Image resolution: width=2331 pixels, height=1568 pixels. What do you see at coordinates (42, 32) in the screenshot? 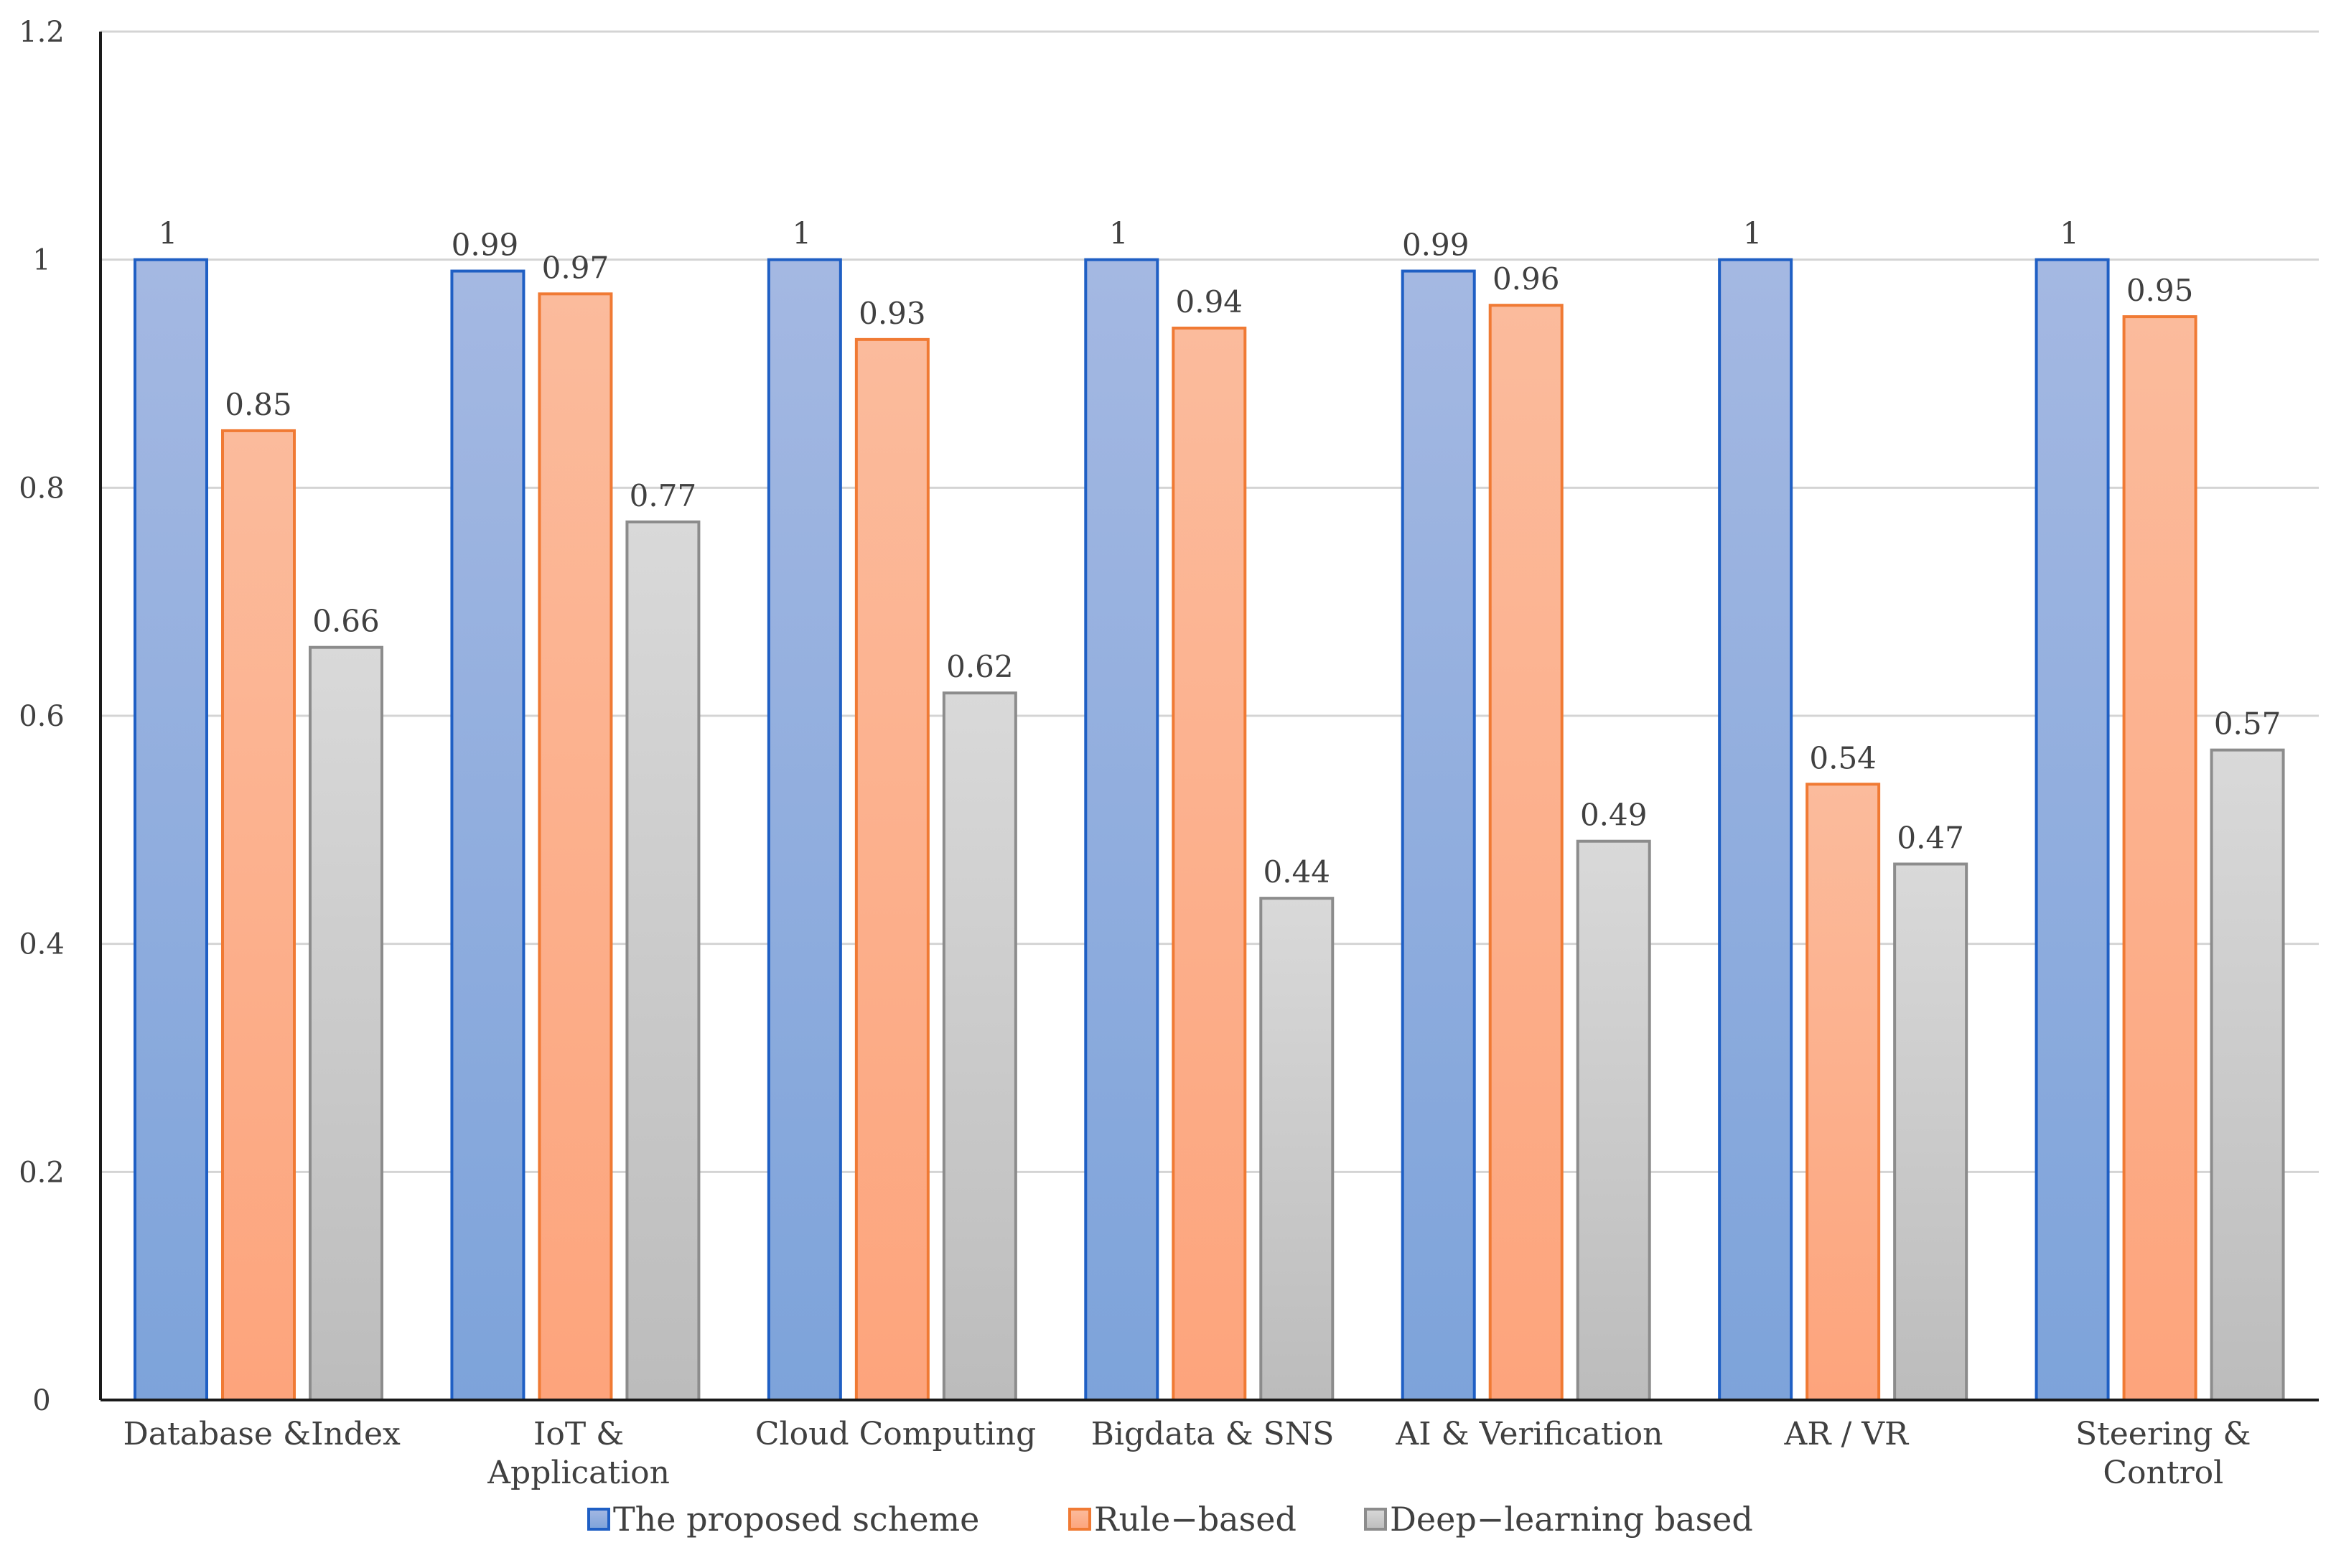
I see `y-tick-label: 1.2` at bounding box center [42, 32].